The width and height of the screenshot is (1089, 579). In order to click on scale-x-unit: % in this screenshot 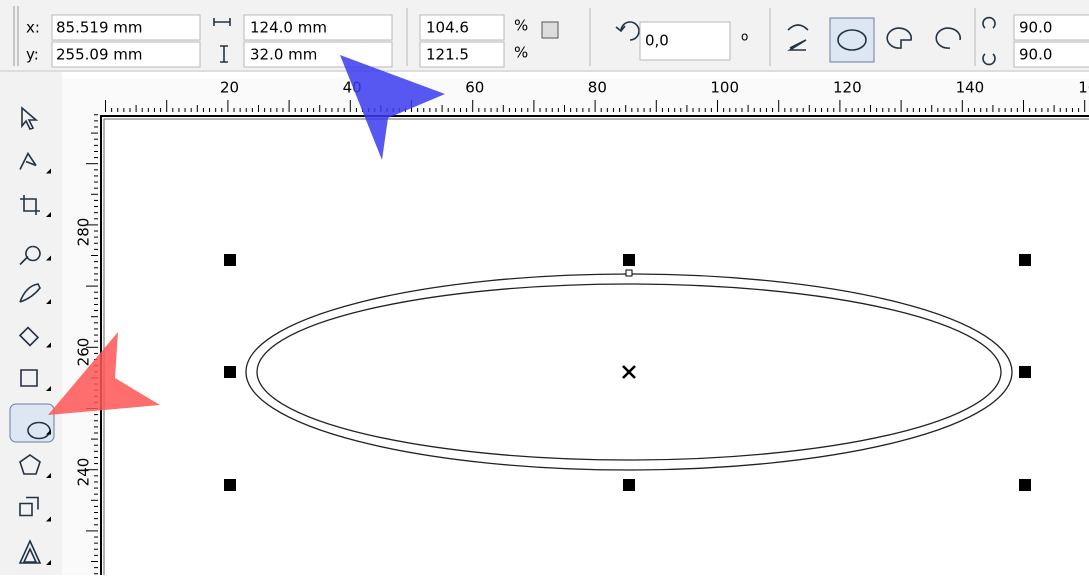, I will do `click(521, 26)`.